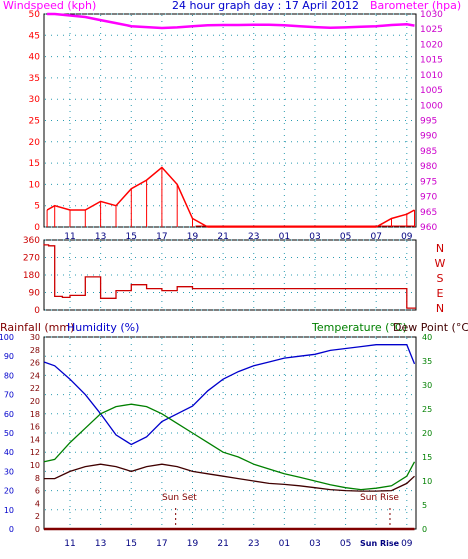  What do you see at coordinates (222, 237) in the screenshot?
I see `x-tick-label-upper: 21` at bounding box center [222, 237].